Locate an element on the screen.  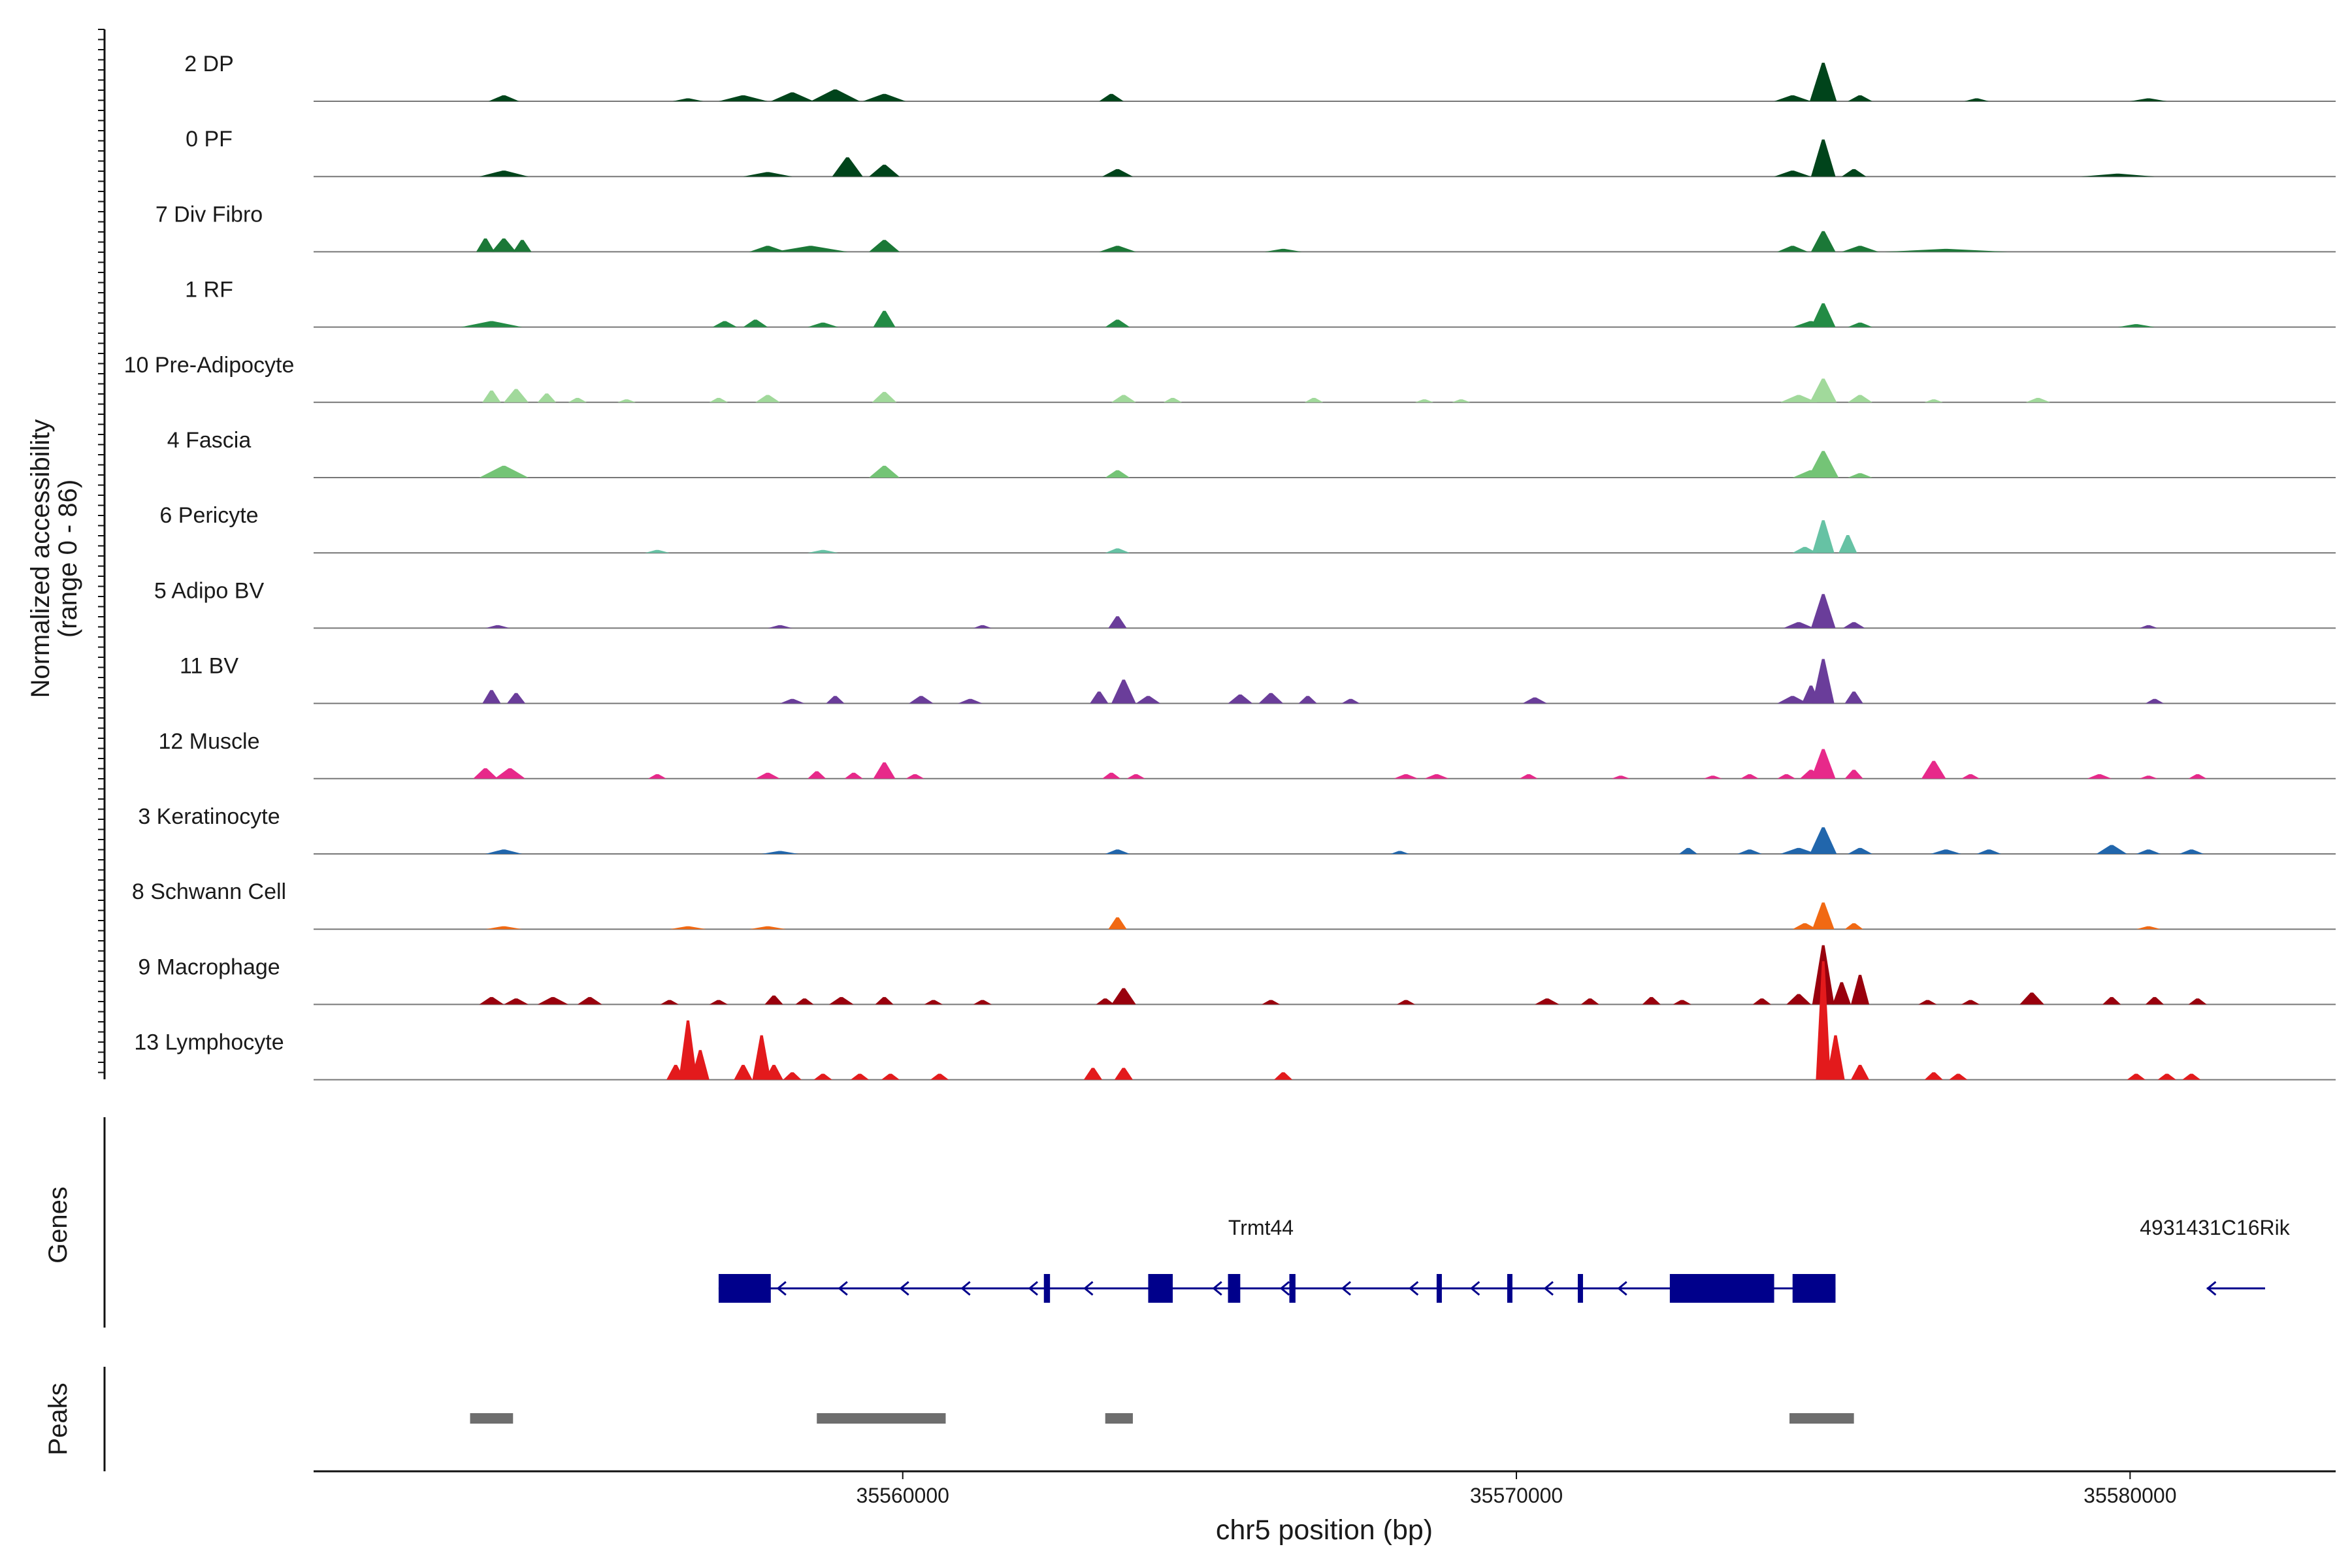
track-label: 10 Pre-Adipocyte is located at coordinates (209, 365).